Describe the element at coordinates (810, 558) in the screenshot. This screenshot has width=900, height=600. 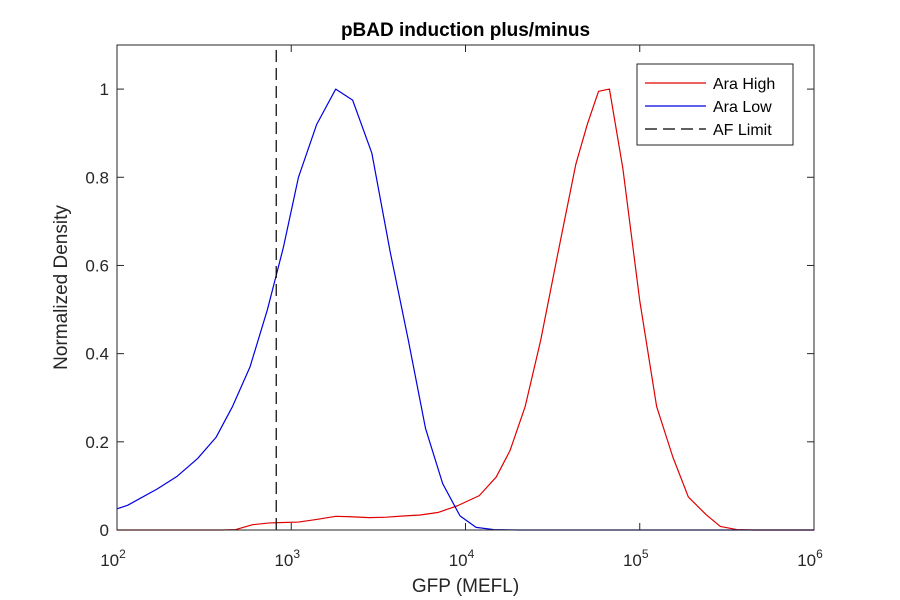
I see `x-tick-label: 10⁶` at that location.